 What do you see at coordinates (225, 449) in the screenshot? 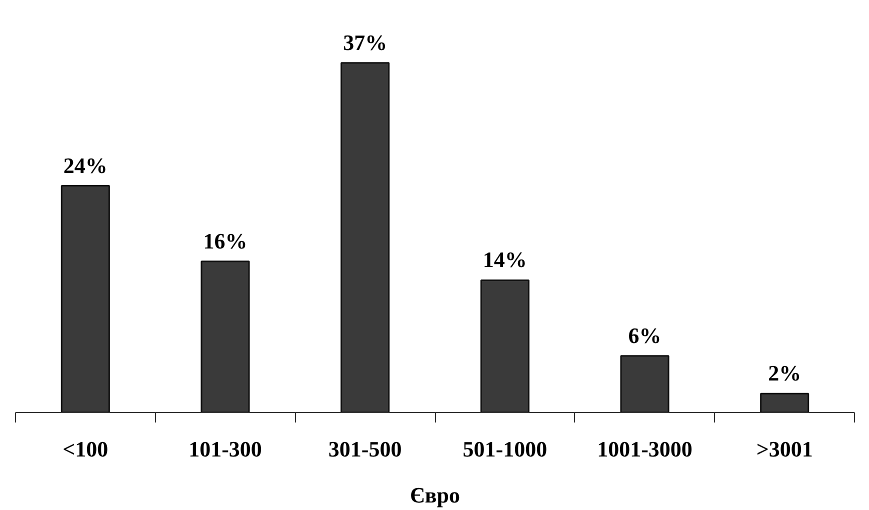
I see `x-tick-label: 101-300` at bounding box center [225, 449].